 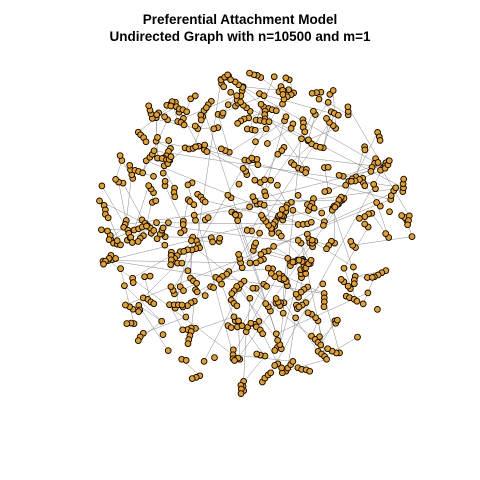 I want to click on title-line-2: Undirected Graph with n=10500 and m=1, so click(x=240, y=36).